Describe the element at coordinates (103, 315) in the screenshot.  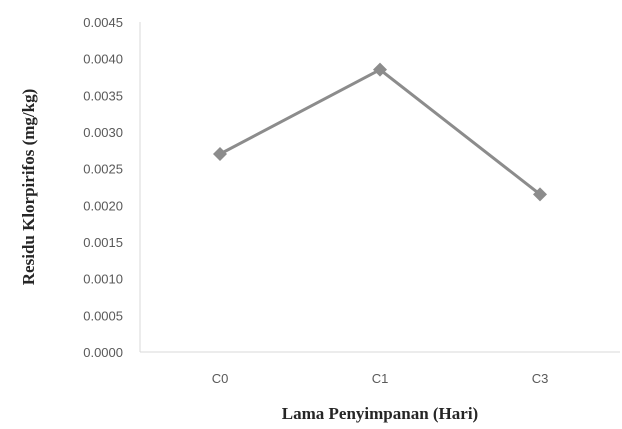
I see `y-tick-label: 0.0005` at that location.